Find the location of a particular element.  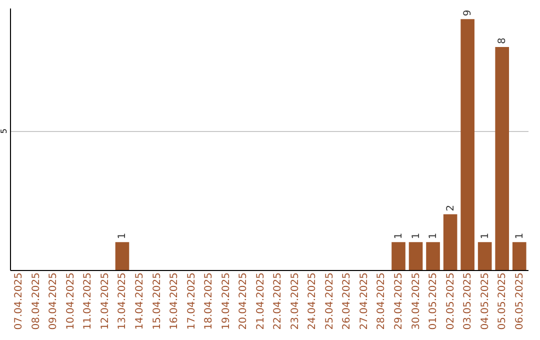

x-tick-label: 19.04.2025 is located at coordinates (226, 301).